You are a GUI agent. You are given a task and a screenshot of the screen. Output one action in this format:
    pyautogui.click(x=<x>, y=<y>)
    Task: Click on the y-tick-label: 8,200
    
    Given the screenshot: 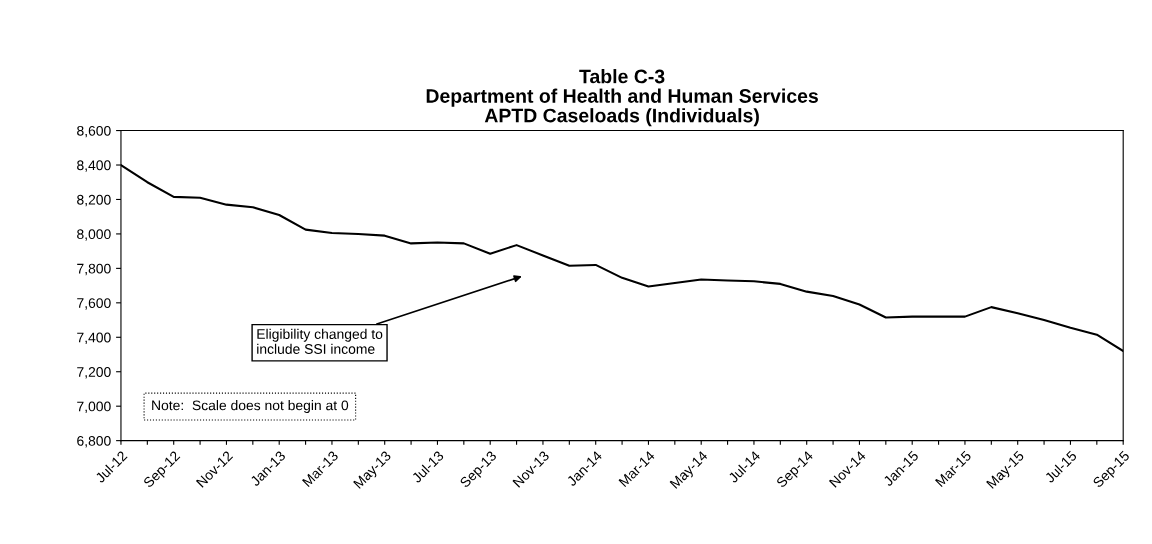 What is the action you would take?
    pyautogui.click(x=94, y=200)
    